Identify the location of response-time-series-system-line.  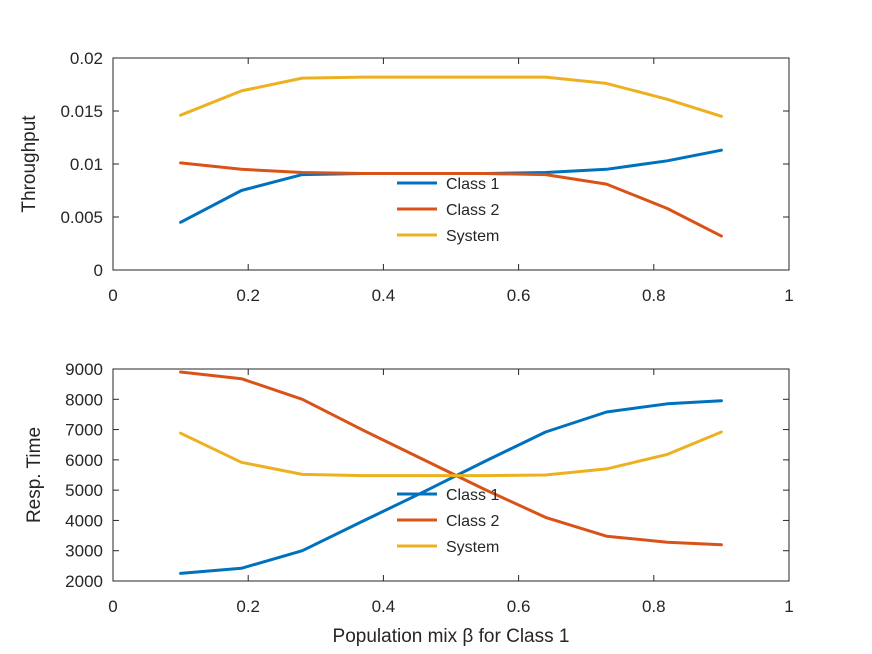
(451, 454).